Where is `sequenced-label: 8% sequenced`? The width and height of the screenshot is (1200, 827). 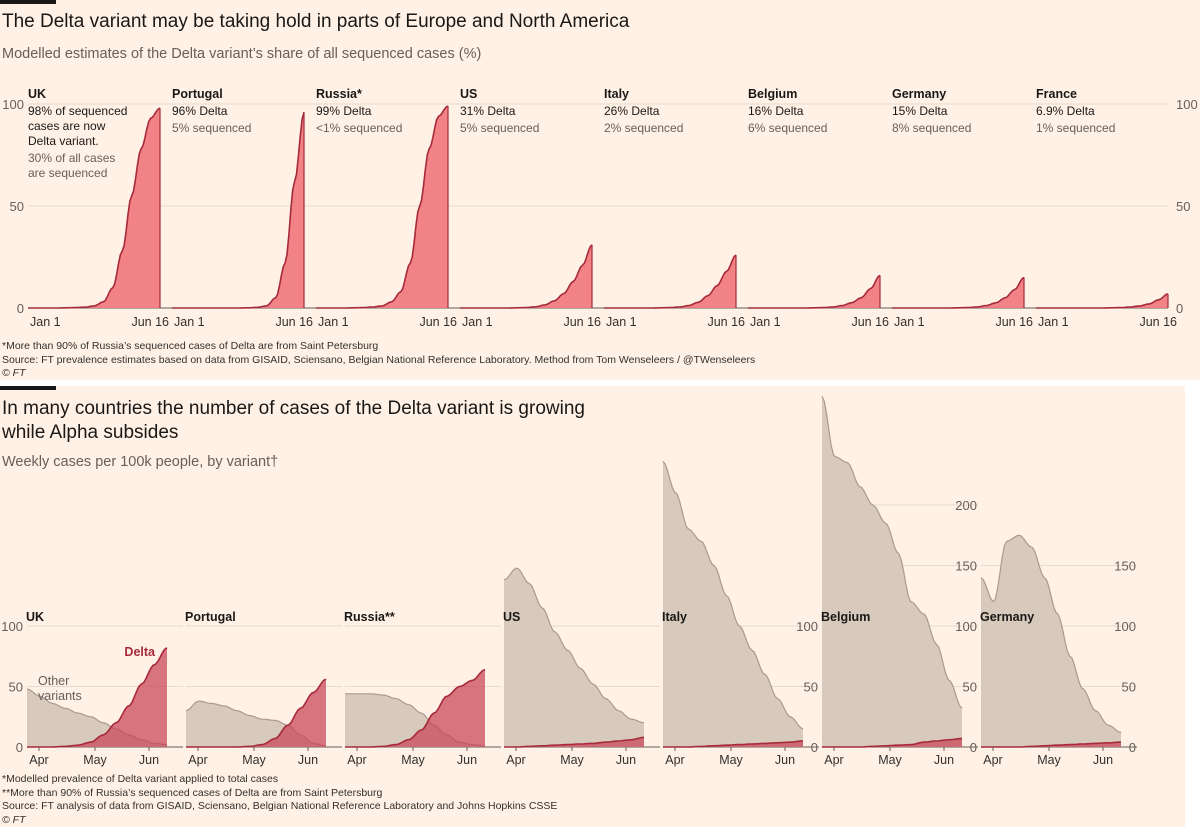
sequenced-label: 8% sequenced is located at coordinates (931, 128).